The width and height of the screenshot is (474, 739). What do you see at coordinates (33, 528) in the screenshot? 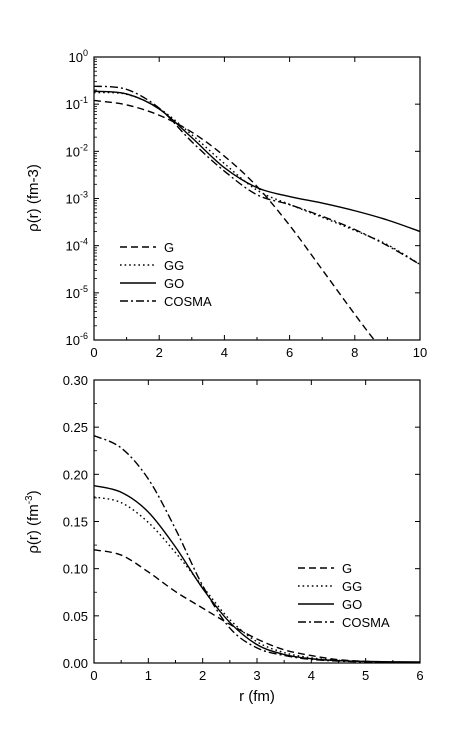
I see `bottom-y-axis-label-text: ρ(r) (fm` at bounding box center [33, 528].